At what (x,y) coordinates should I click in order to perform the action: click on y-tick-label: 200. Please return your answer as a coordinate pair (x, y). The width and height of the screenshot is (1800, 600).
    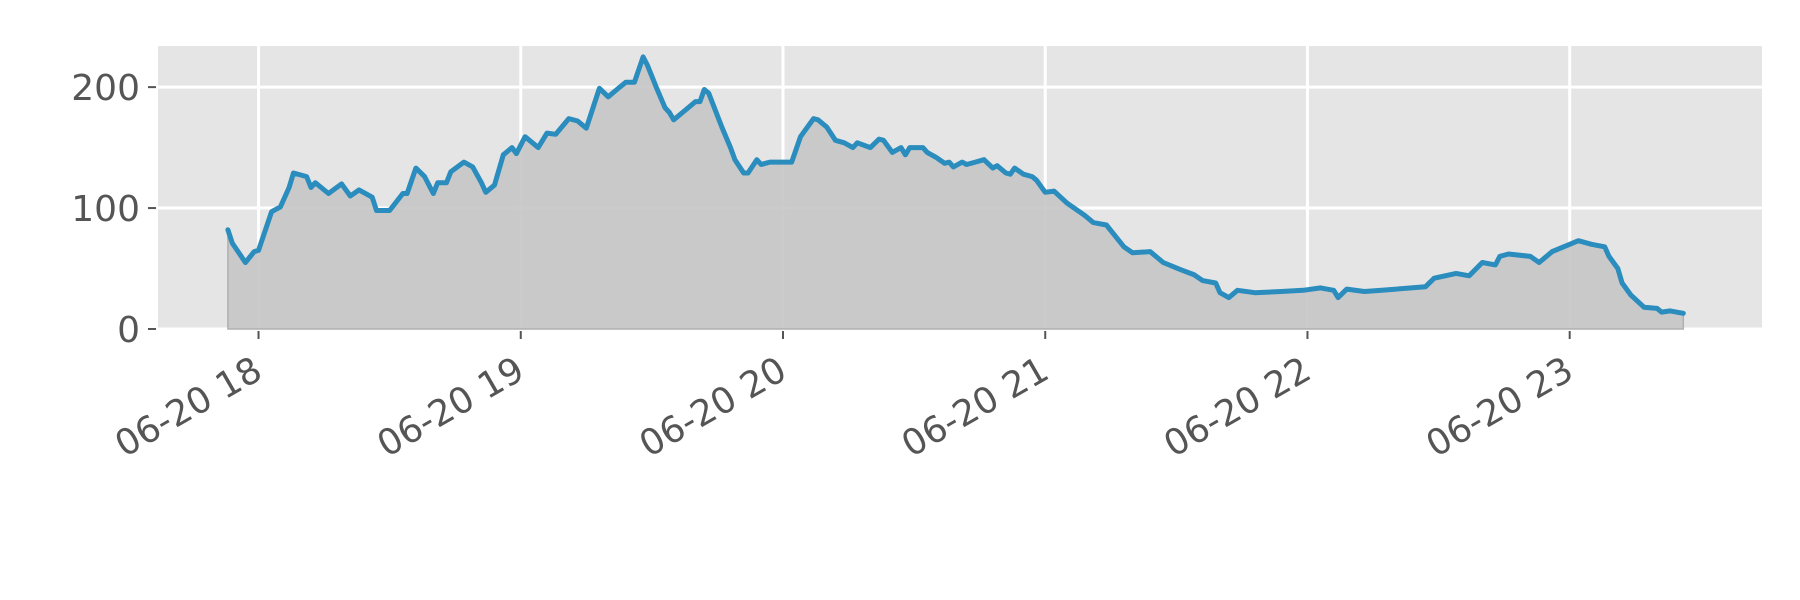
    Looking at the image, I should click on (105, 88).